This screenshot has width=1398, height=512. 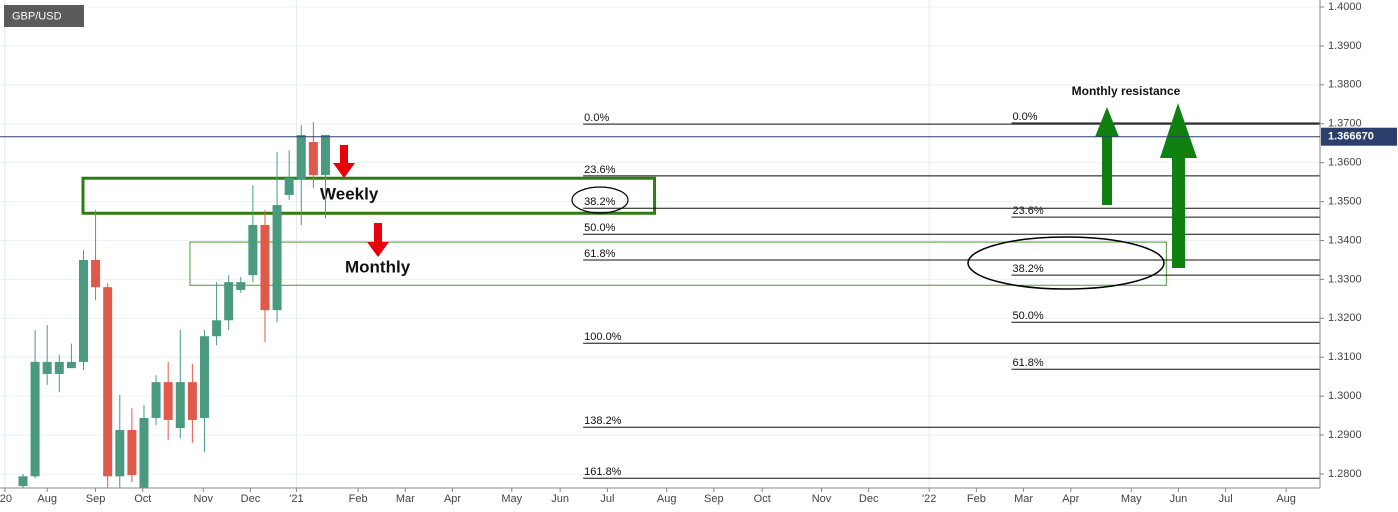 What do you see at coordinates (1345, 435) in the screenshot?
I see `y-tick-label: 1.2900` at bounding box center [1345, 435].